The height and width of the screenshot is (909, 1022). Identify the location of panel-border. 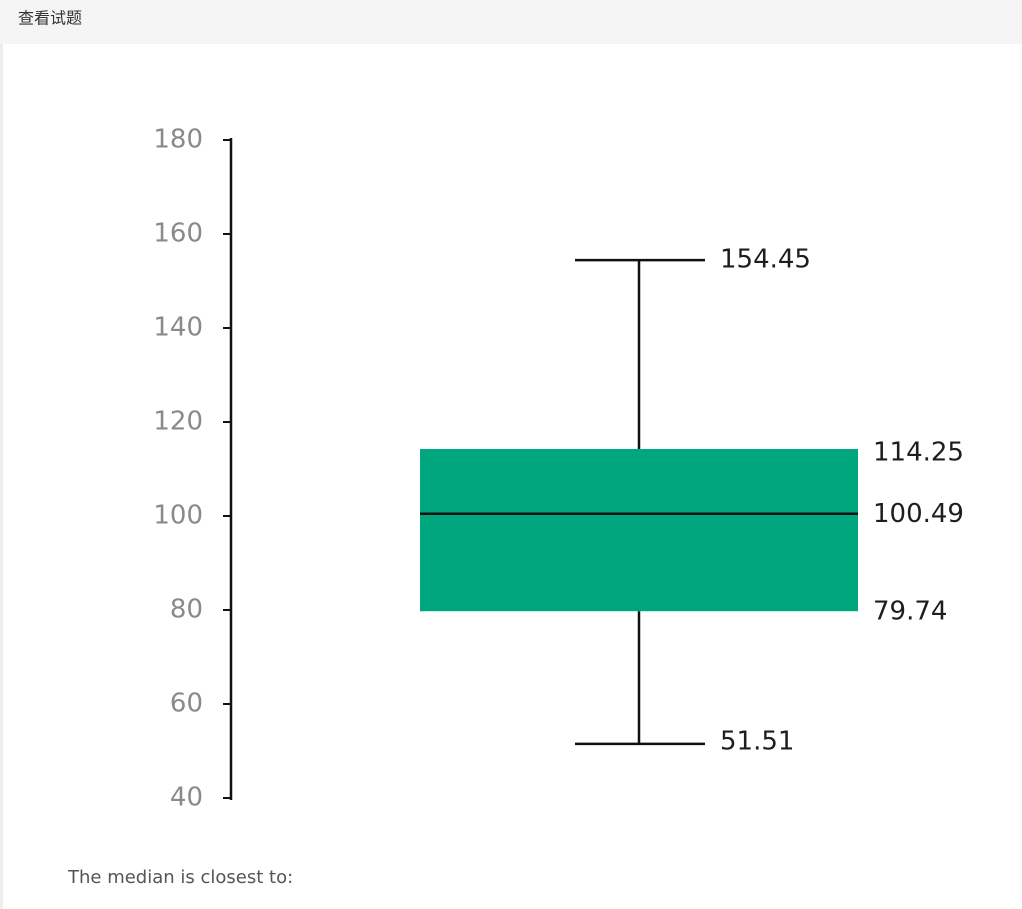
(1, 476).